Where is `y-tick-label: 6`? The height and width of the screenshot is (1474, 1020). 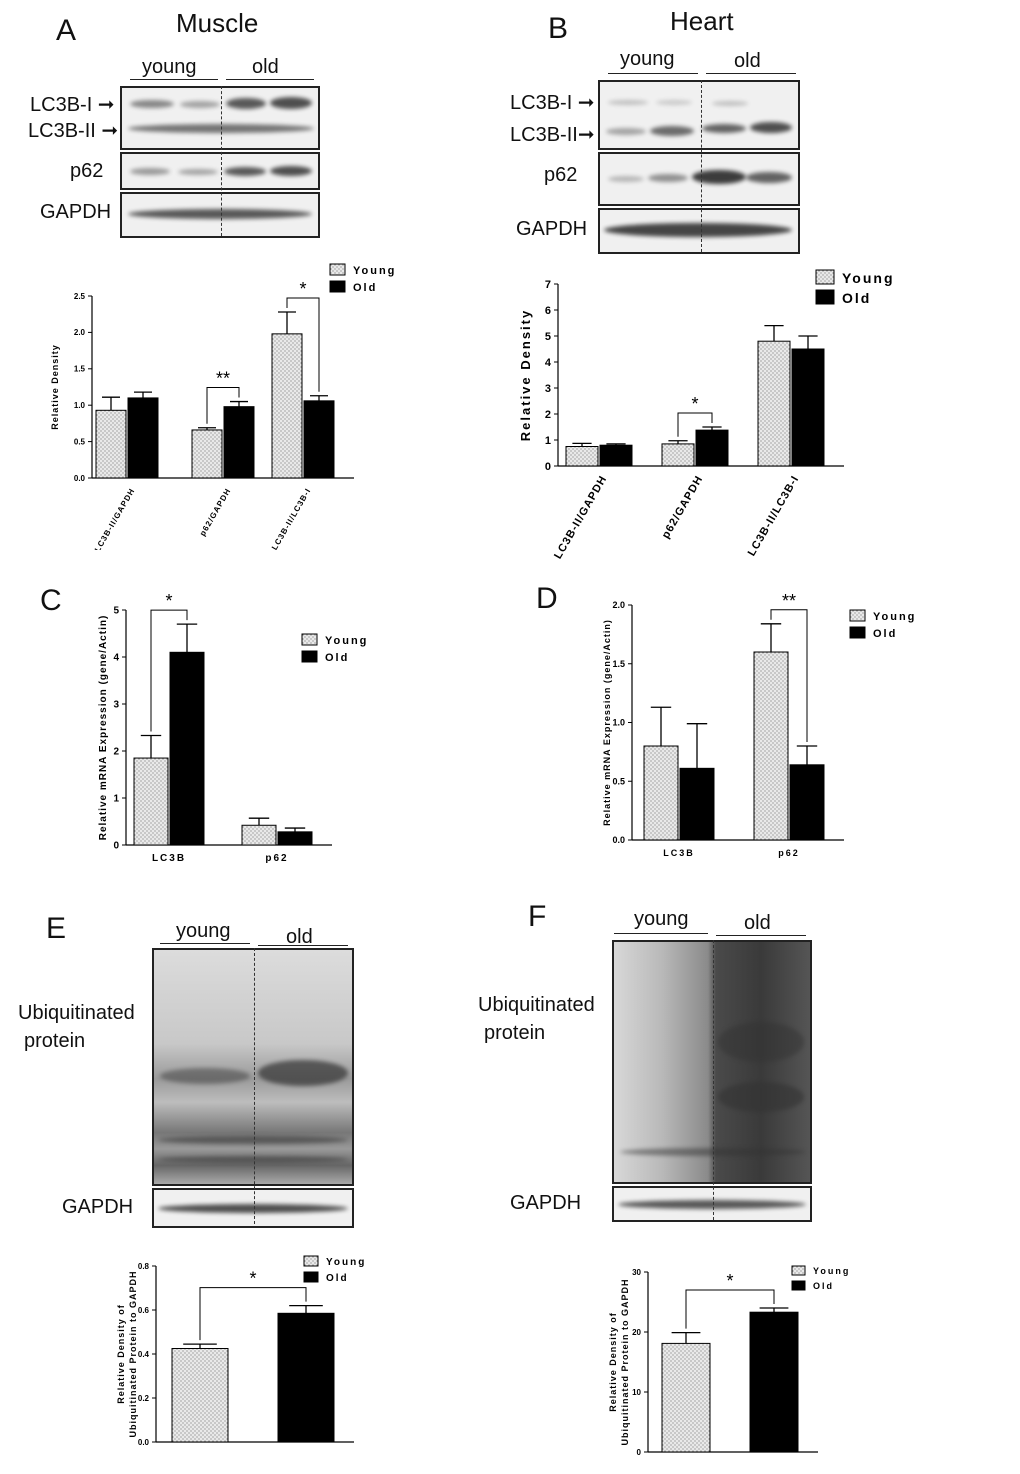
y-tick-label: 6 is located at coordinates (548, 311).